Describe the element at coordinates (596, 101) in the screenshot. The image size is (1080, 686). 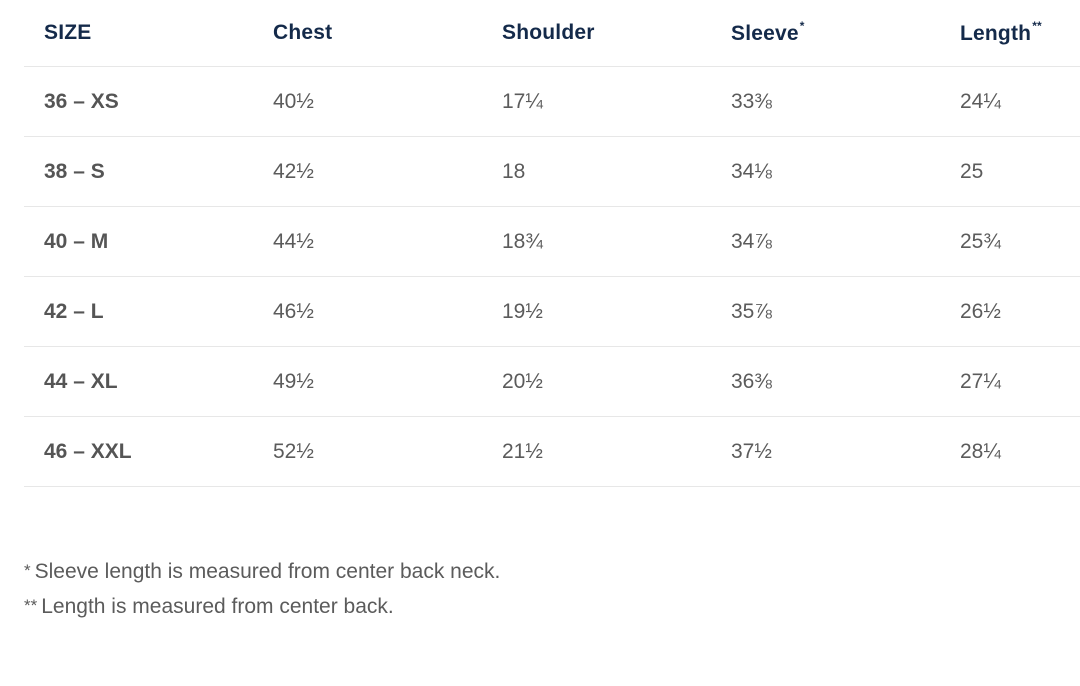
I see `shoulder-cell: 17¼` at that location.